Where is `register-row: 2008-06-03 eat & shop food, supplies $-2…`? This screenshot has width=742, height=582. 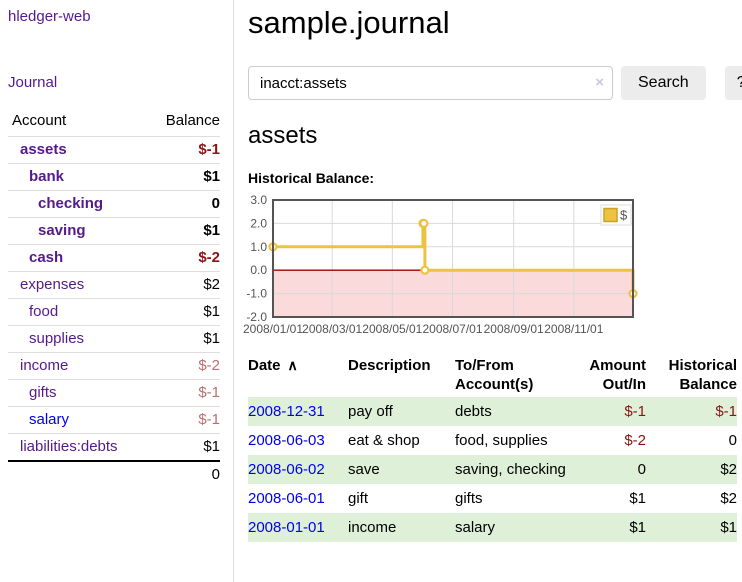 register-row: 2008-06-03 eat & shop food, supplies $-2… is located at coordinates (492, 440).